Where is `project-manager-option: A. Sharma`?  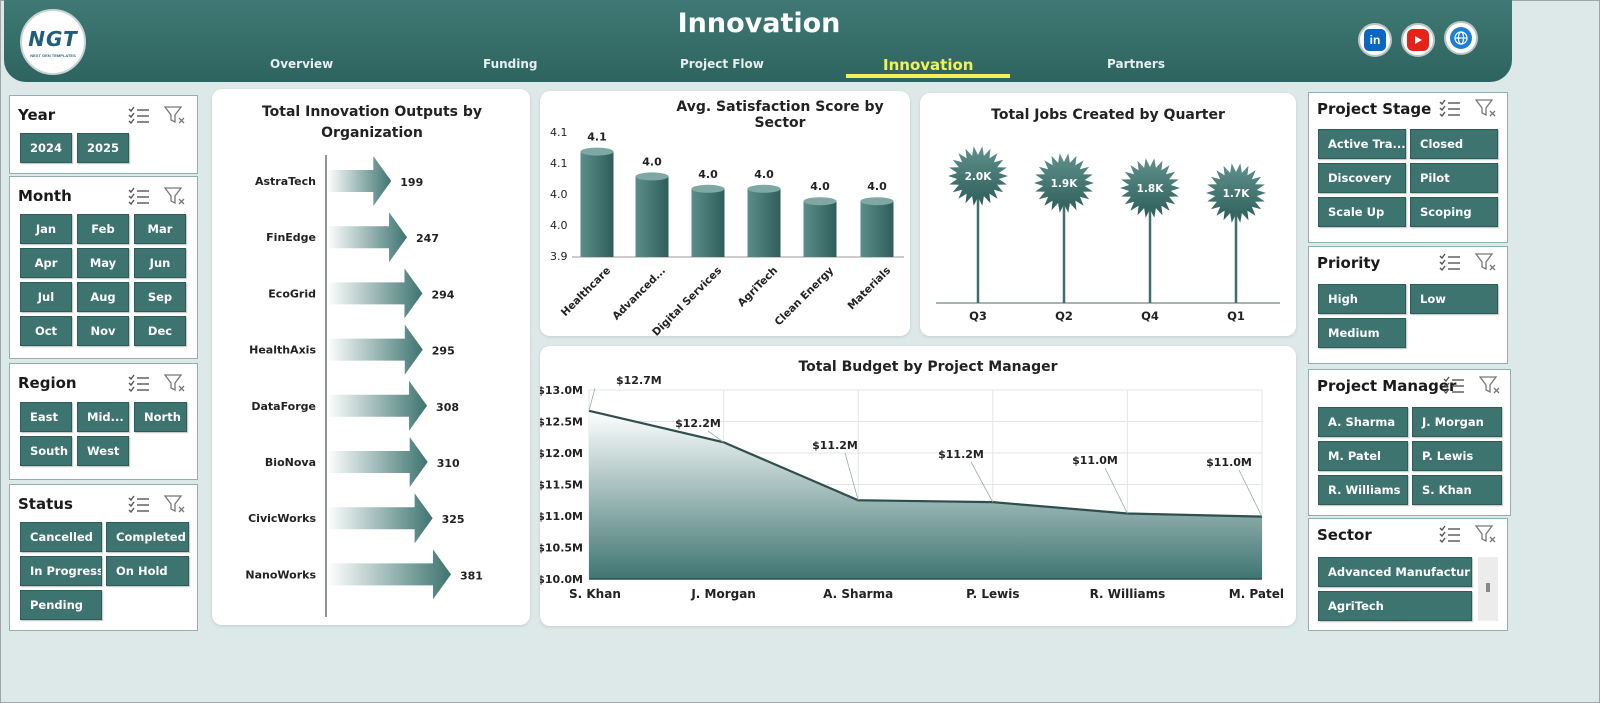 project-manager-option: A. Sharma is located at coordinates (1363, 422).